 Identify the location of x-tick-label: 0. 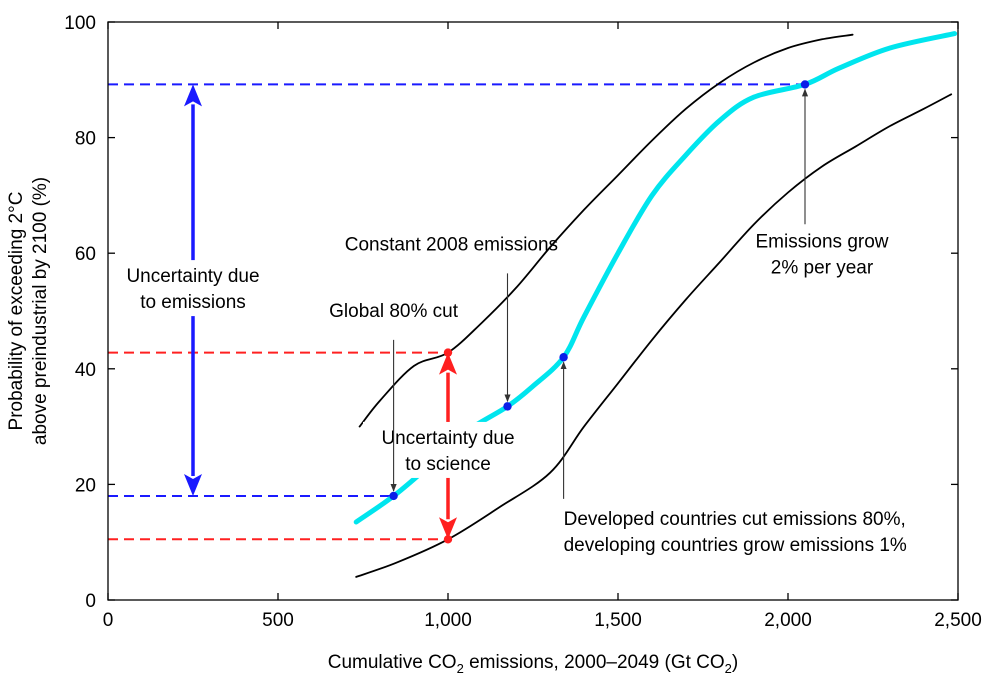
(108, 620).